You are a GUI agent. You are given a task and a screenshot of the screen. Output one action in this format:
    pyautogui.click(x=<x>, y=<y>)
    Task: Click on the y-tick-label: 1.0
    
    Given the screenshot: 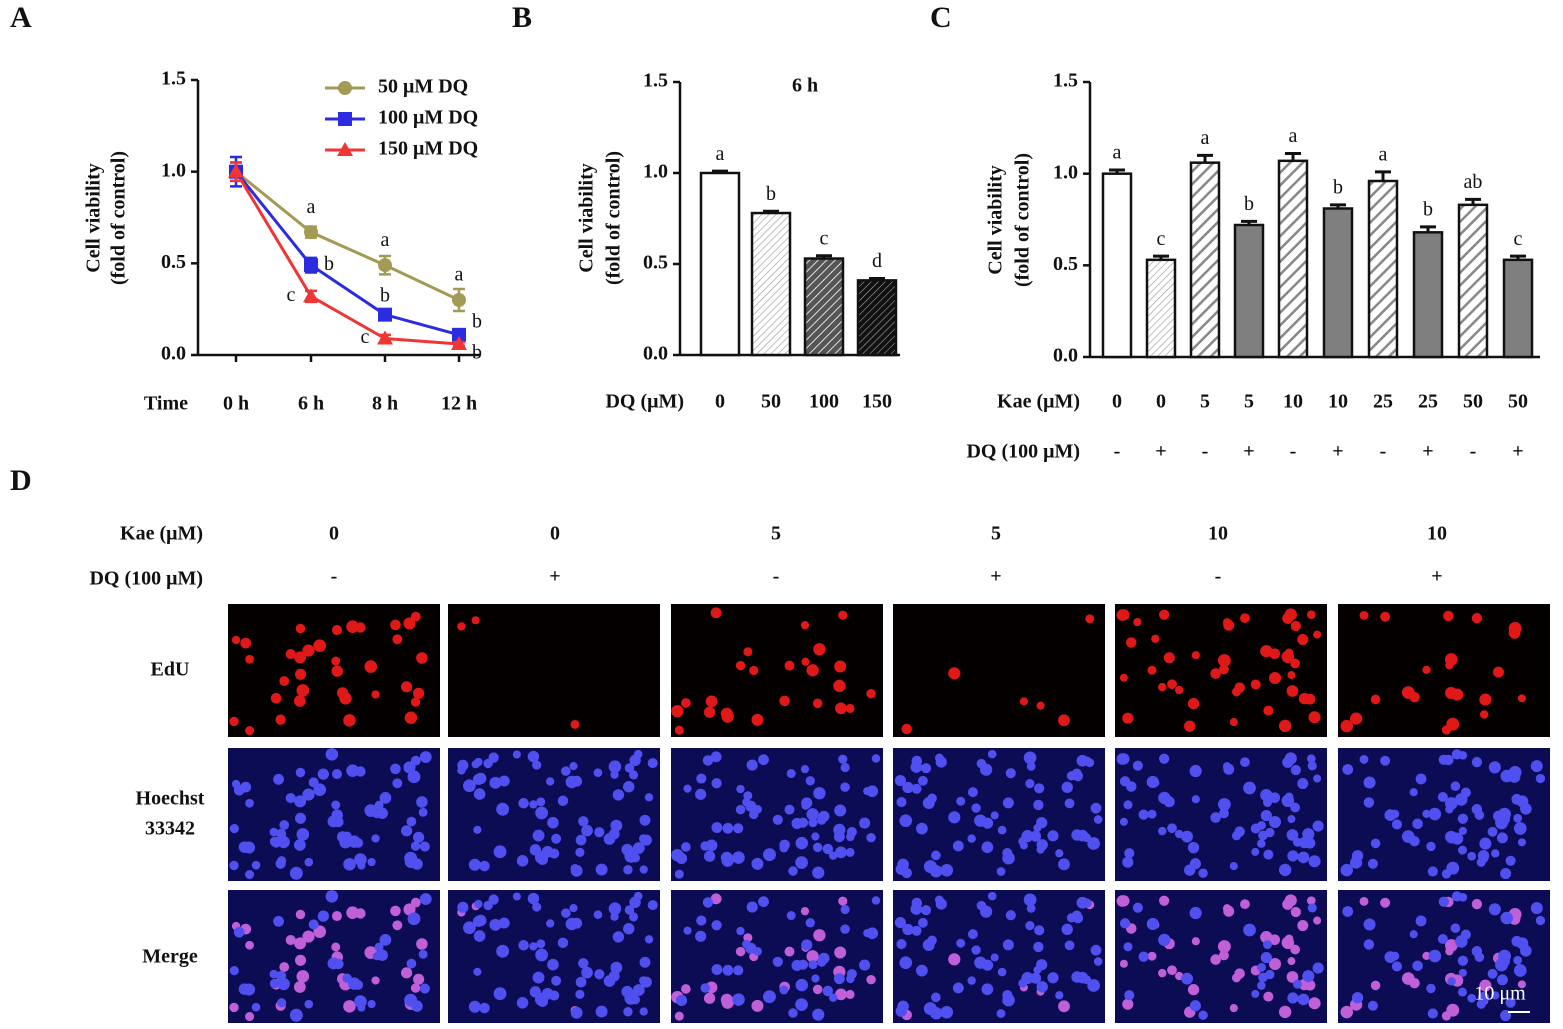 What is the action you would take?
    pyautogui.click(x=655, y=172)
    